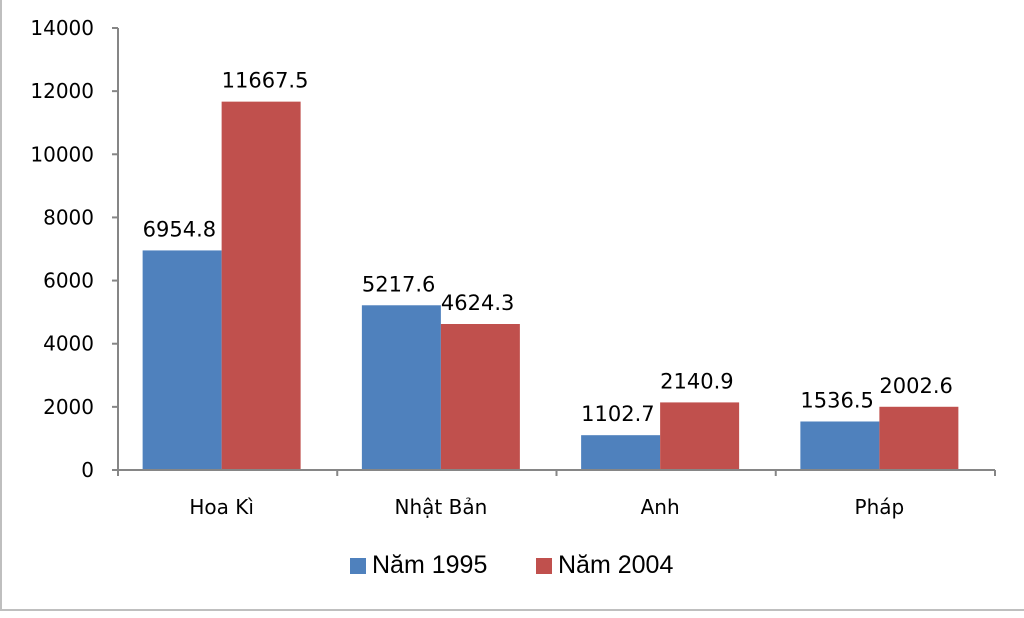 This screenshot has width=1024, height=618. What do you see at coordinates (62, 28) in the screenshot?
I see `y-tick-label: 14000` at bounding box center [62, 28].